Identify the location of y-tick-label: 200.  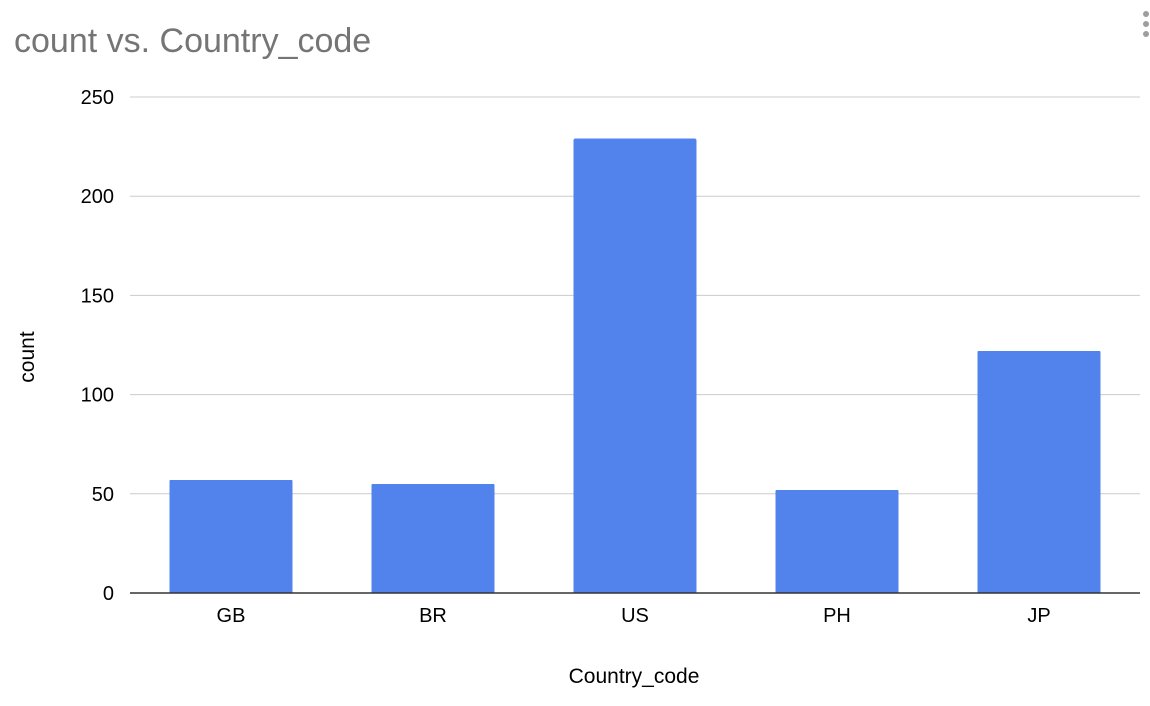
(97, 197).